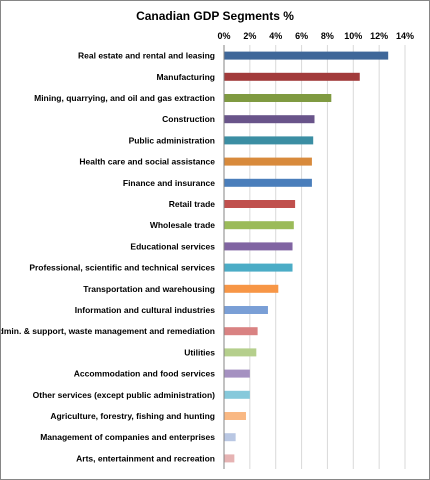  Describe the element at coordinates (353, 36) in the screenshot. I see `x-tick-label: 10%` at that location.